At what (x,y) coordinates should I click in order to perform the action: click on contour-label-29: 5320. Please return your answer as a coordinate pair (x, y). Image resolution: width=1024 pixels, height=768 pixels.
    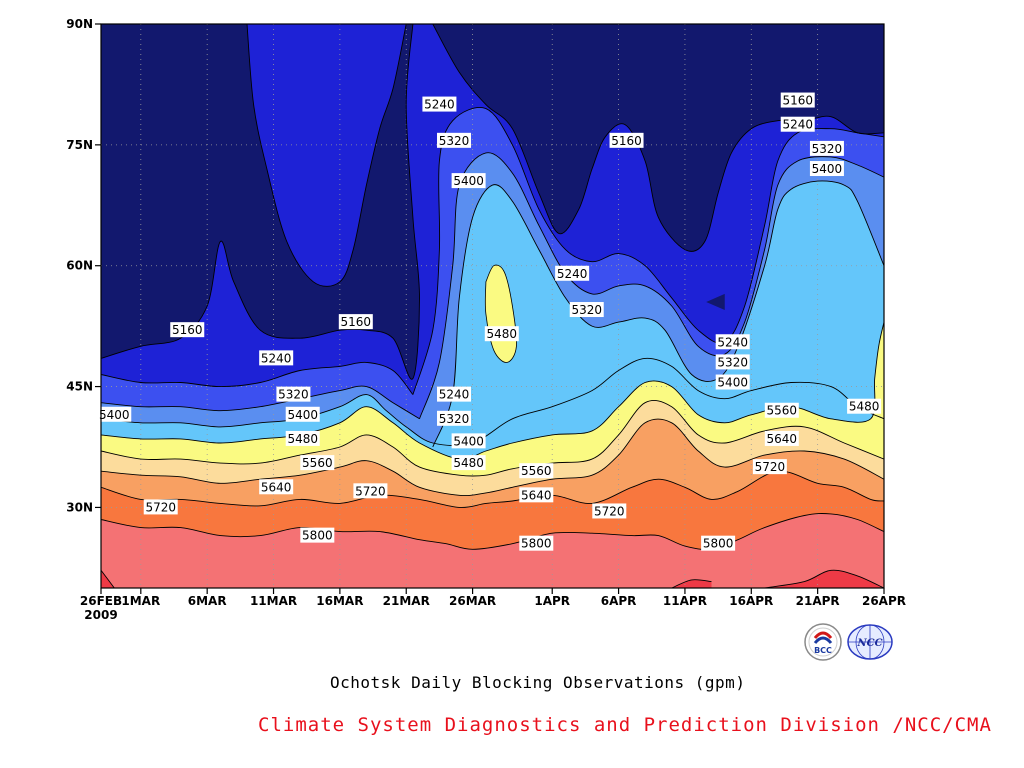
    Looking at the image, I should click on (732, 362).